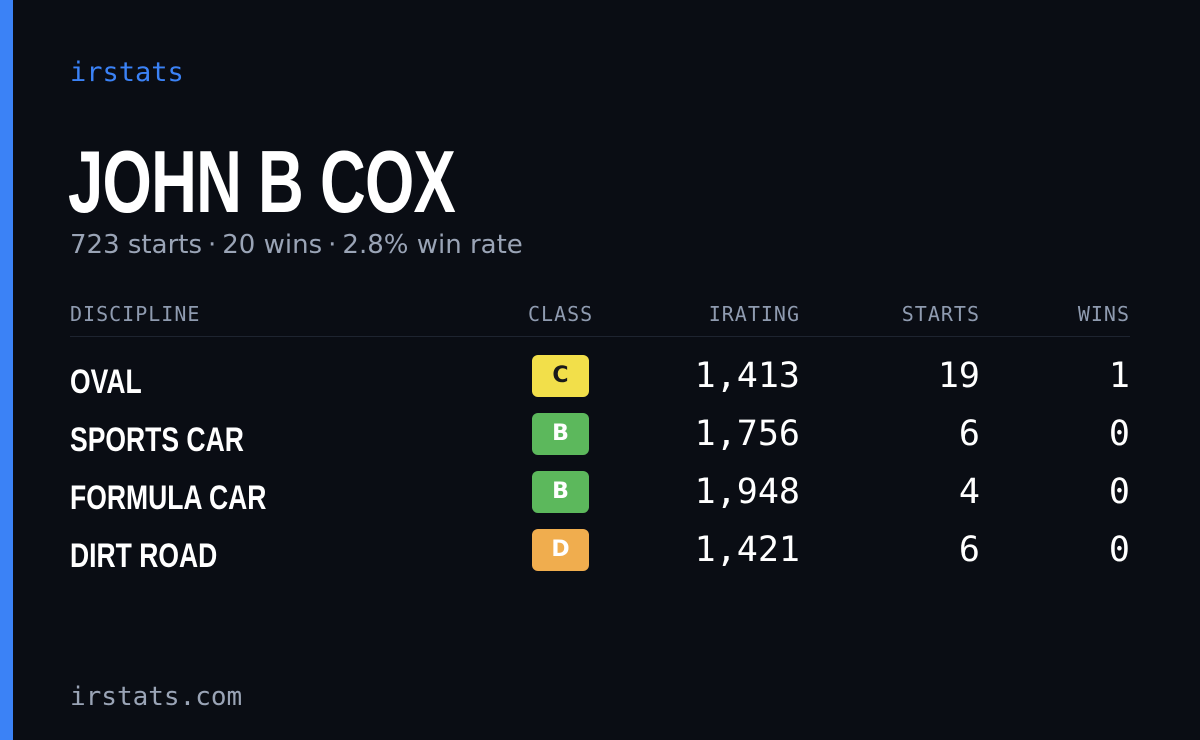 The image size is (1200, 740). I want to click on discipline-name: OVAL, so click(106, 382).